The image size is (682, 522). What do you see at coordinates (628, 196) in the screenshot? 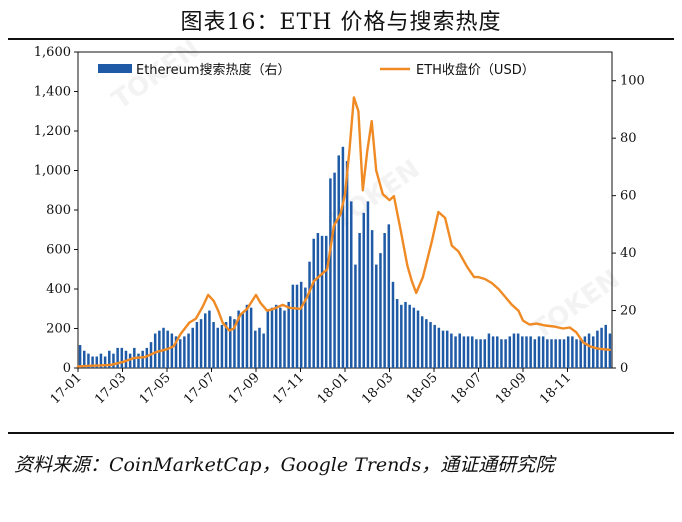
I see `right-tick-label: 60` at bounding box center [628, 196].